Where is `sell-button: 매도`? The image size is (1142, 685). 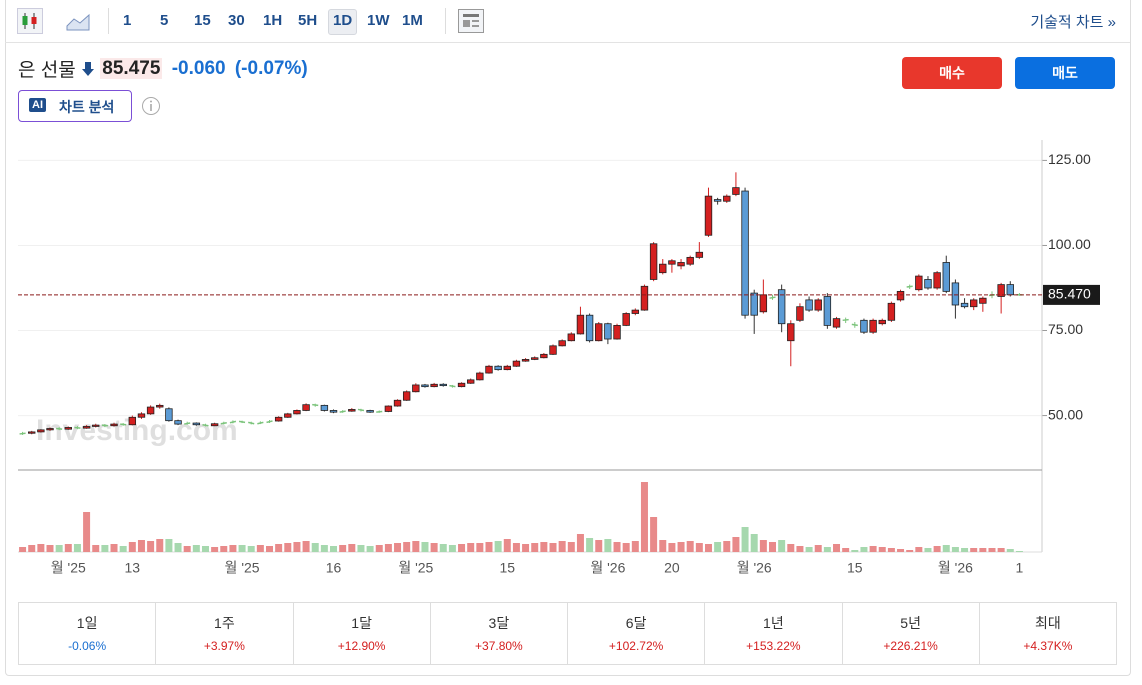
sell-button: 매도 is located at coordinates (1065, 73).